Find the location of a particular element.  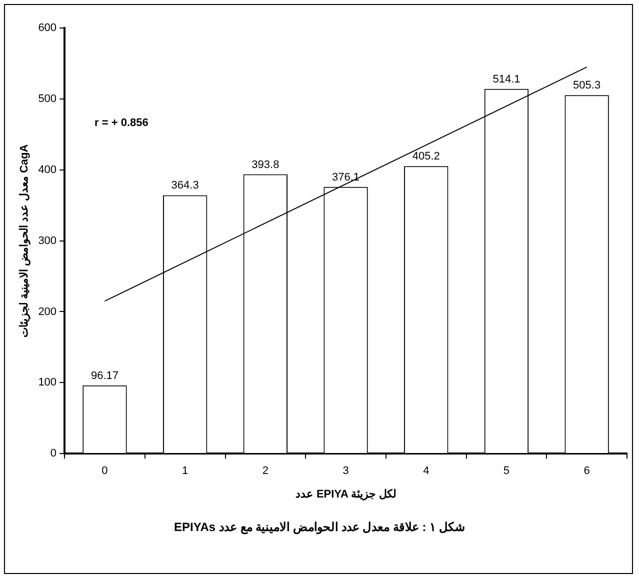

x-axis-title: عدد EPIYA لكل جزيئة is located at coordinates (345, 494).